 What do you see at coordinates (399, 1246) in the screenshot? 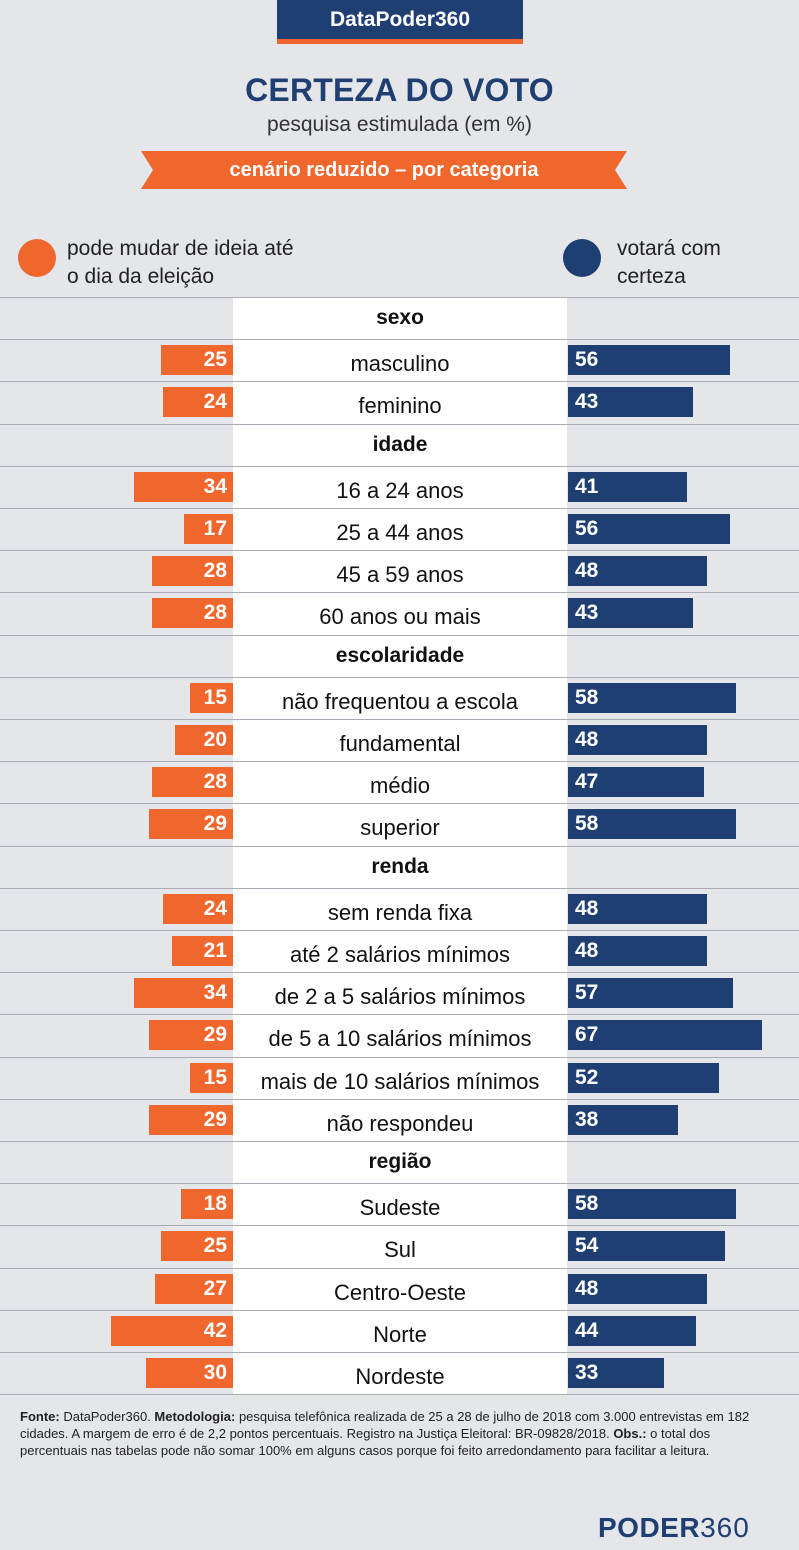
I see `table-row: 25 Sul 54` at bounding box center [399, 1246].